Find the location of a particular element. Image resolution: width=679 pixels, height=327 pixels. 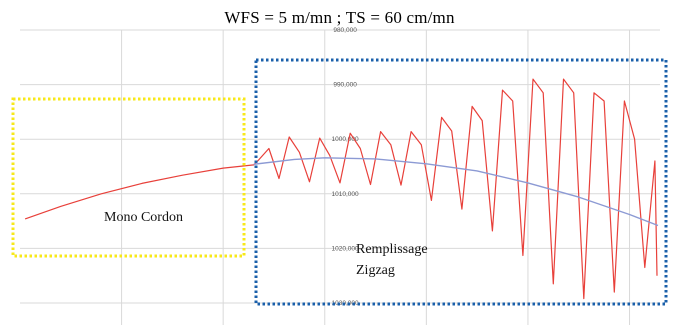

y-tick-label: 1000,000 is located at coordinates (345, 139).